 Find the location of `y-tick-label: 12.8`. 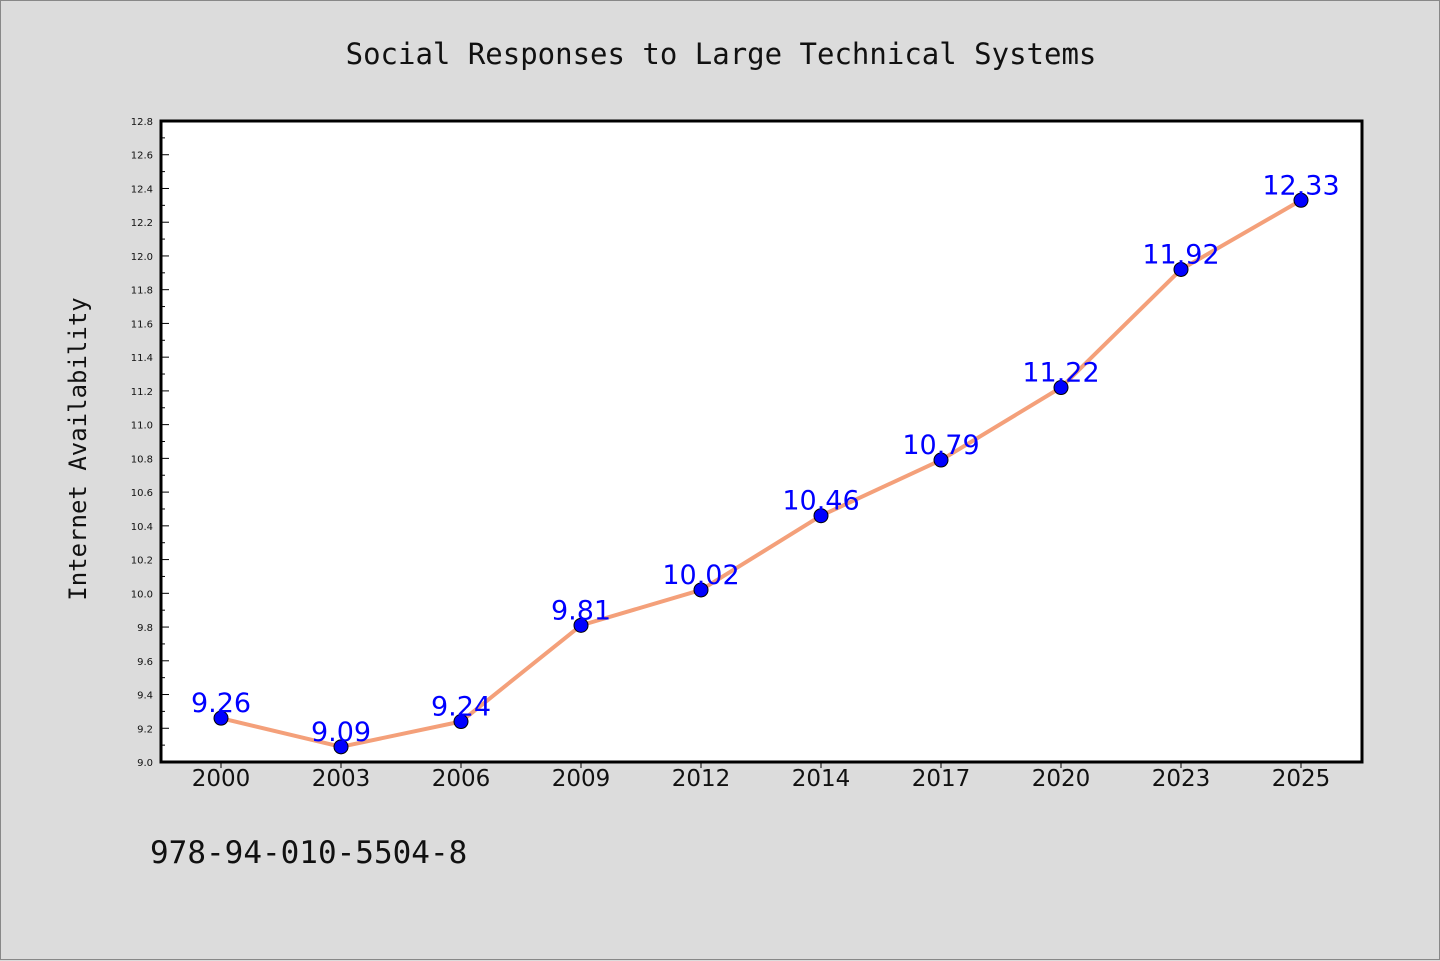

y-tick-label: 12.8 is located at coordinates (142, 122).